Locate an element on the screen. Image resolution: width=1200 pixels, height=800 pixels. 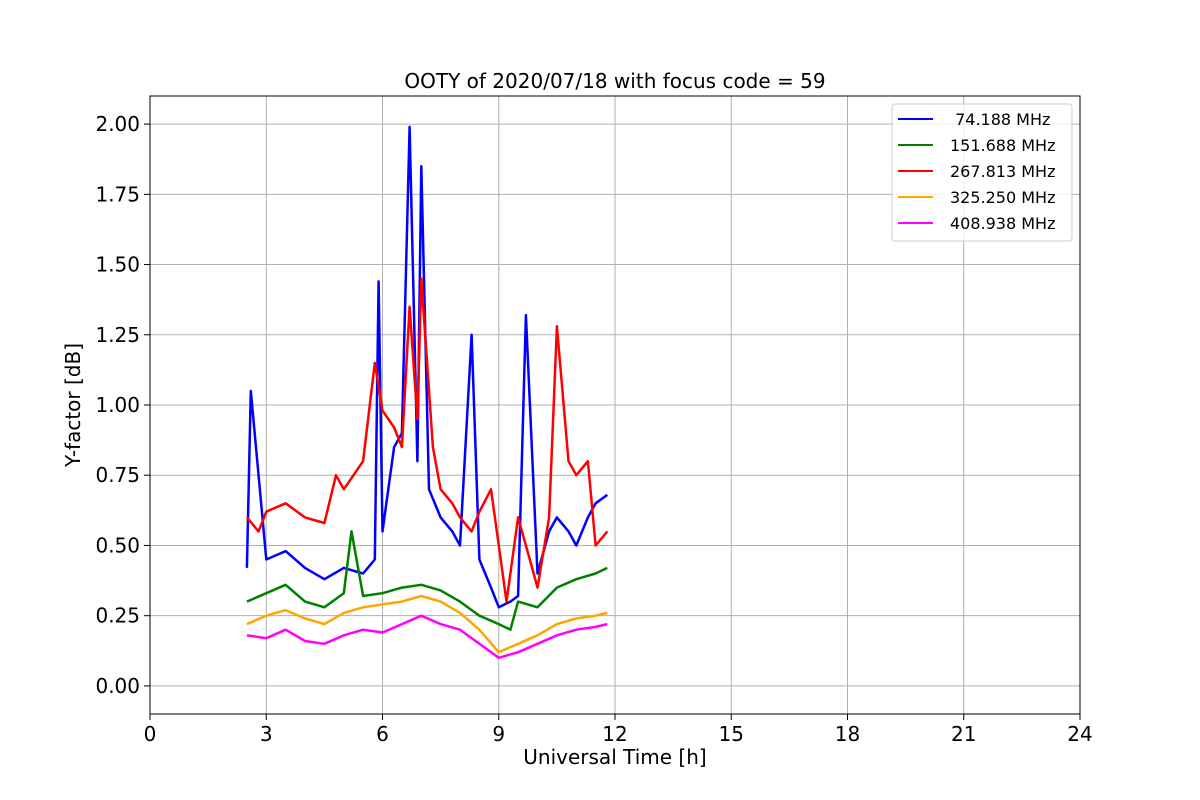
x-tick-label: 0 is located at coordinates (150, 734).